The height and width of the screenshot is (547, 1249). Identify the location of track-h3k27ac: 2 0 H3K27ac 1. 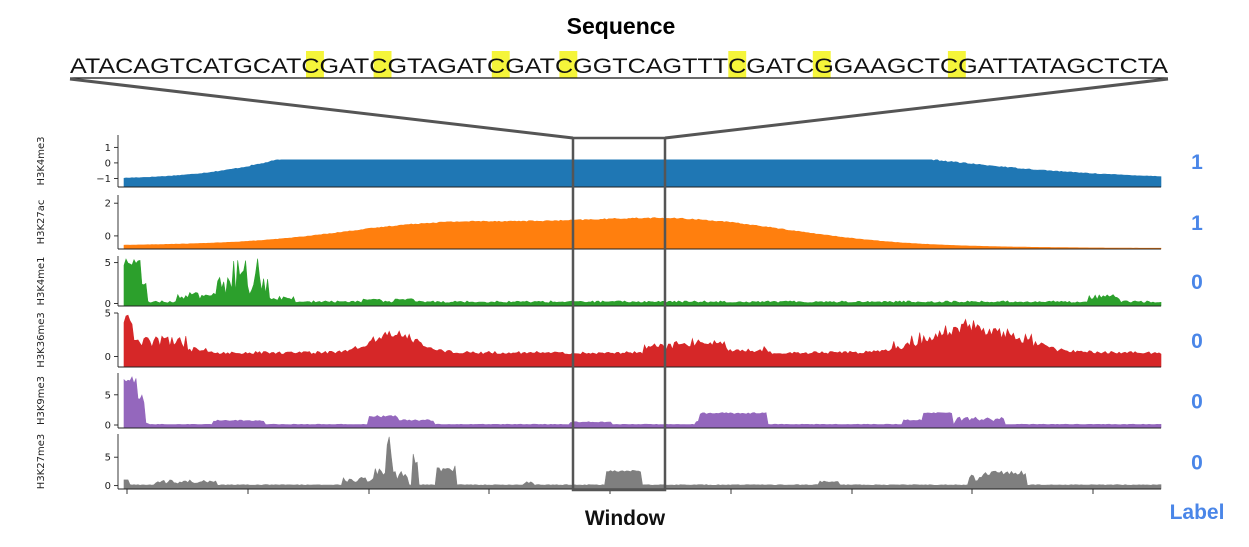
(619, 222).